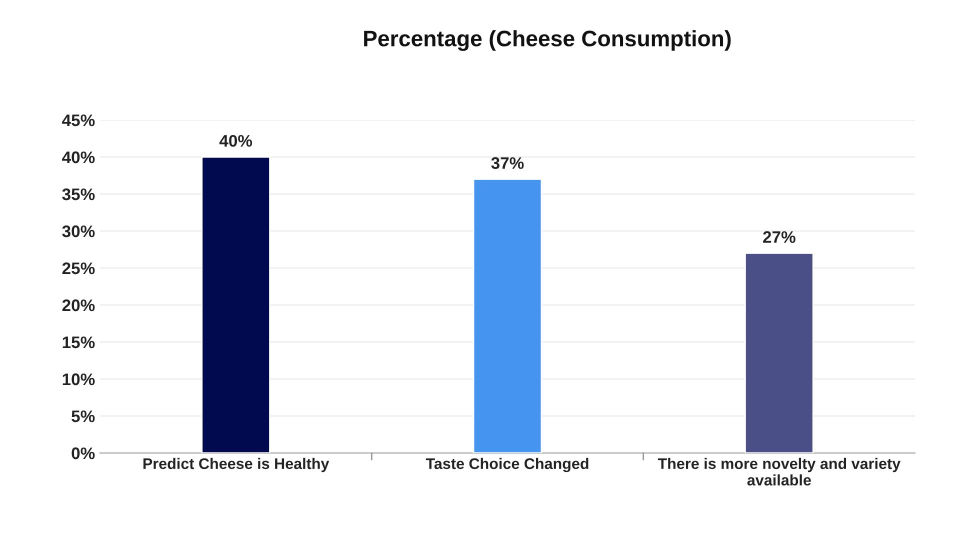  Describe the element at coordinates (78, 231) in the screenshot. I see `y-tick-label: 30%` at that location.